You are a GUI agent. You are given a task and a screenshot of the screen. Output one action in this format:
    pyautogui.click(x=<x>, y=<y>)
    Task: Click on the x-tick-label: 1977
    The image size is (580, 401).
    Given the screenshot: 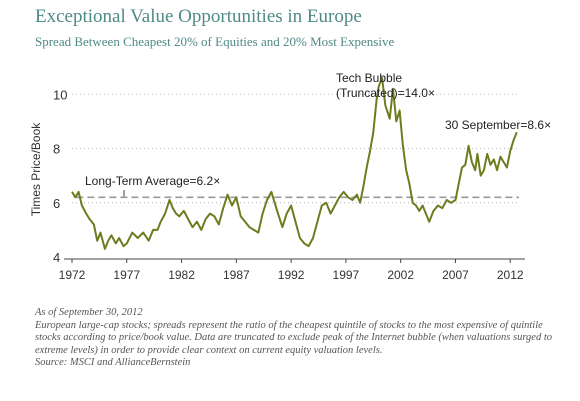 What is the action you would take?
    pyautogui.click(x=126, y=275)
    